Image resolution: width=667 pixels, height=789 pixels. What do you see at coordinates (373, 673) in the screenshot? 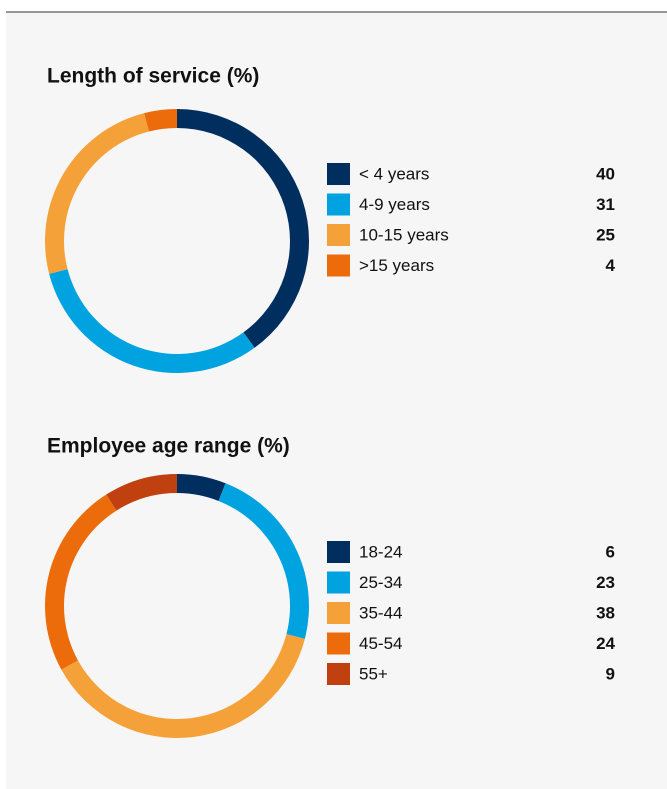
I see `legend-label: 55+` at bounding box center [373, 673].